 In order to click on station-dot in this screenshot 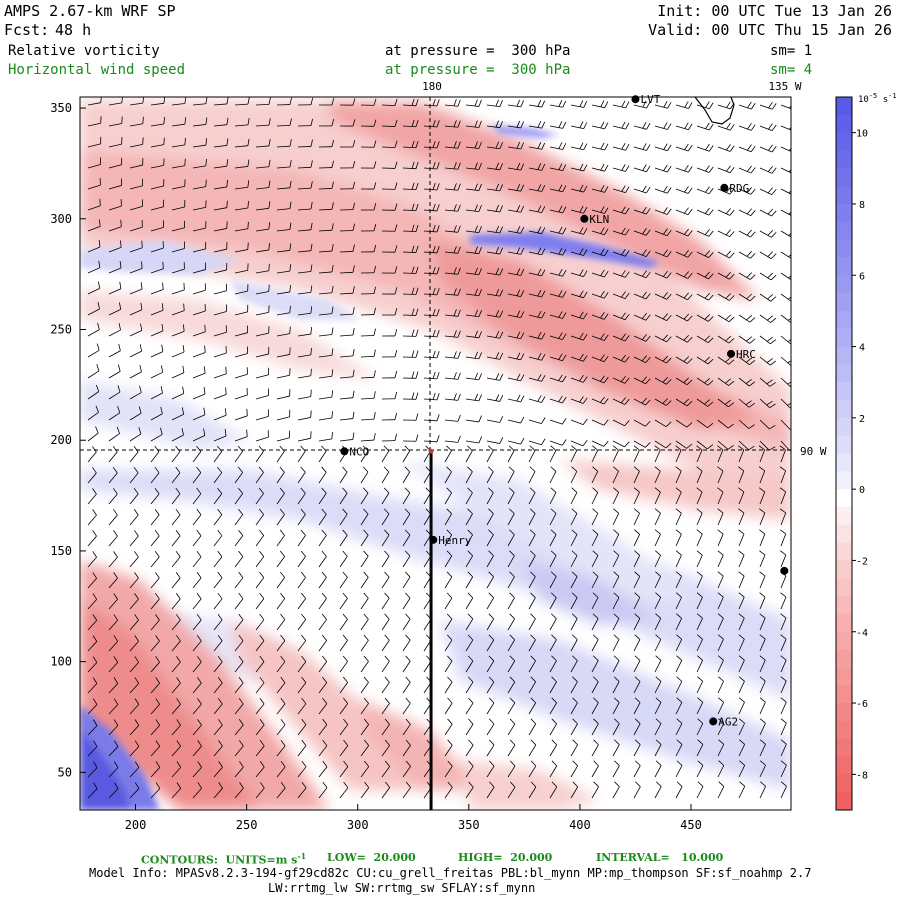, I will do `click(713, 721)`.